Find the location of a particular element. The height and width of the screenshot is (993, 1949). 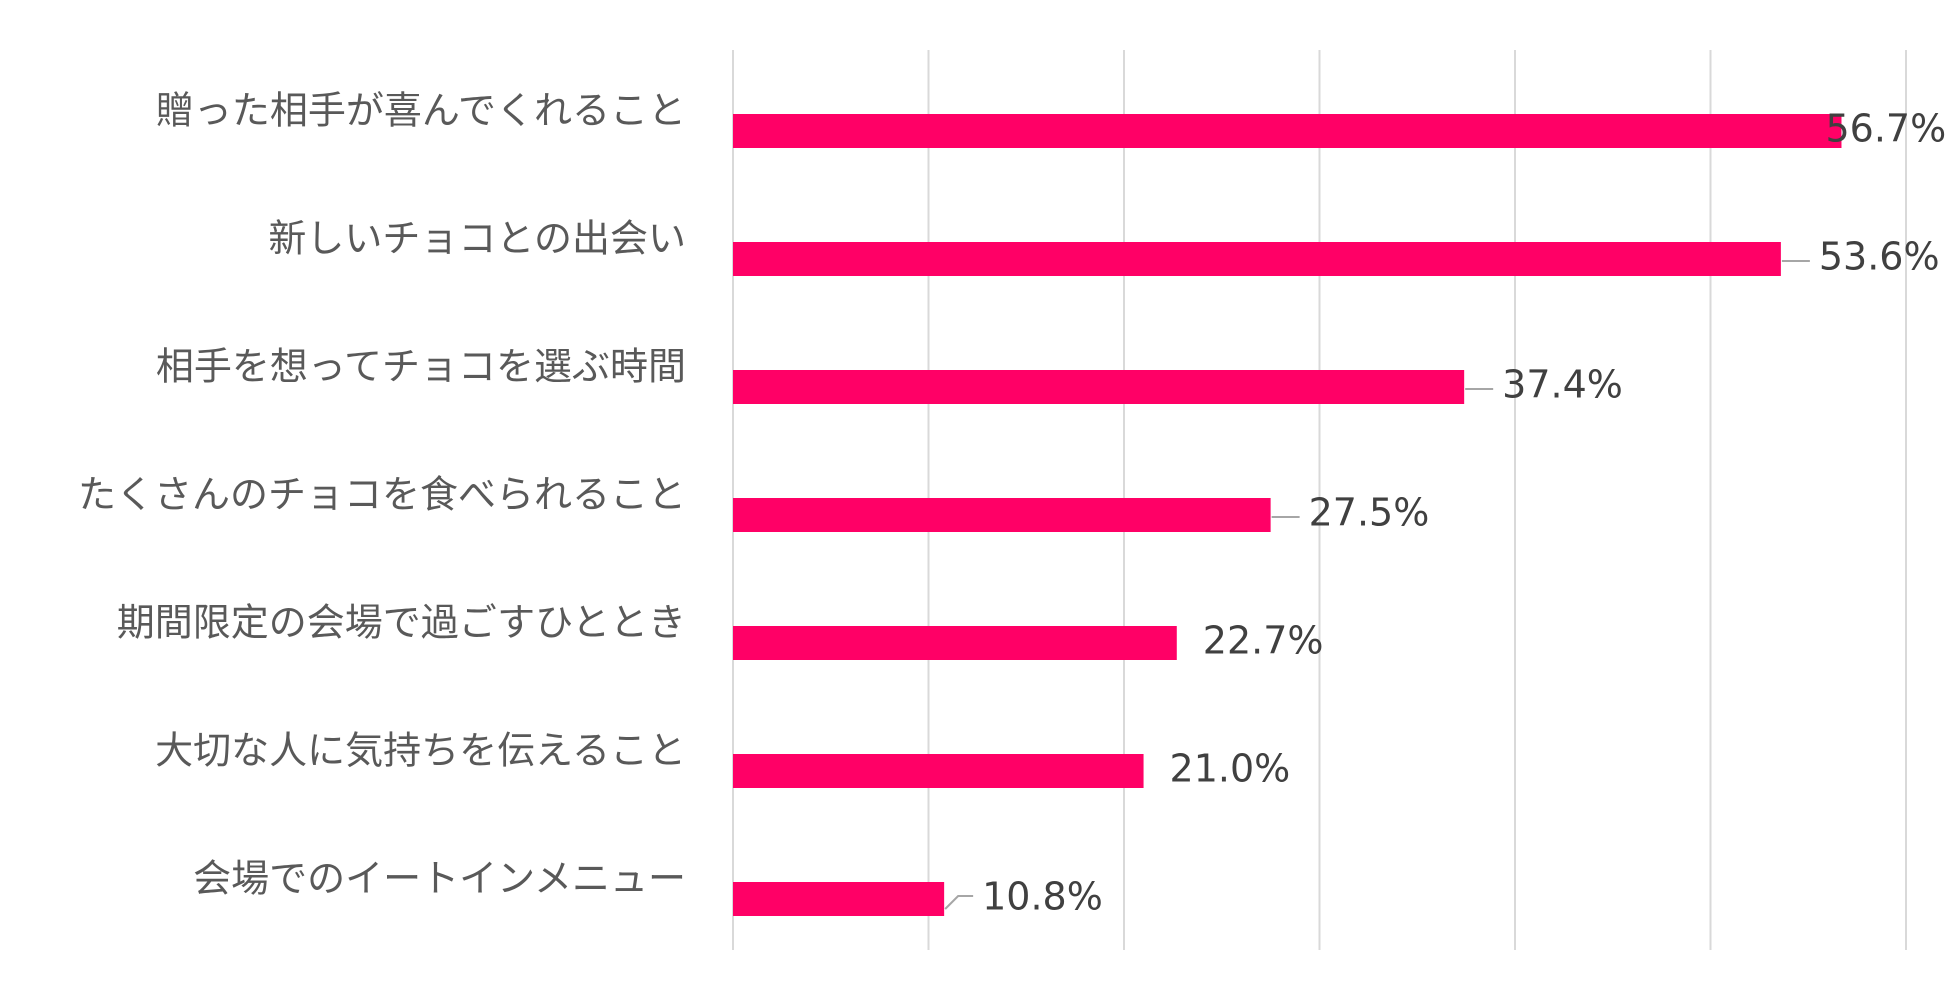

category-label: 贈った相手が喜んでくれること is located at coordinates (421, 111).